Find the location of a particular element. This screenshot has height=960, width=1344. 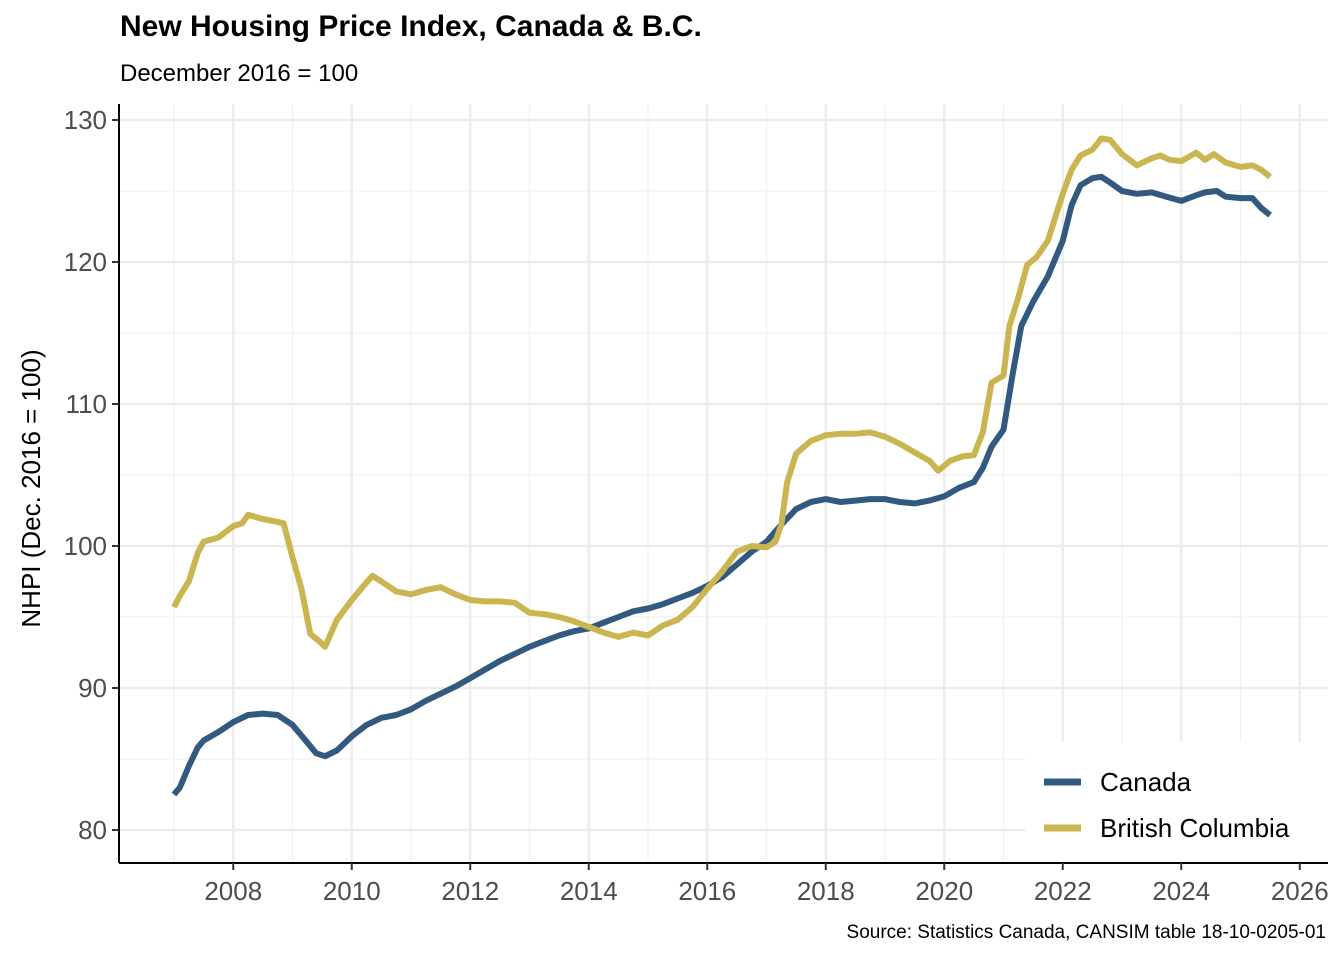

x-tick-label: 2026 is located at coordinates (1300, 891).